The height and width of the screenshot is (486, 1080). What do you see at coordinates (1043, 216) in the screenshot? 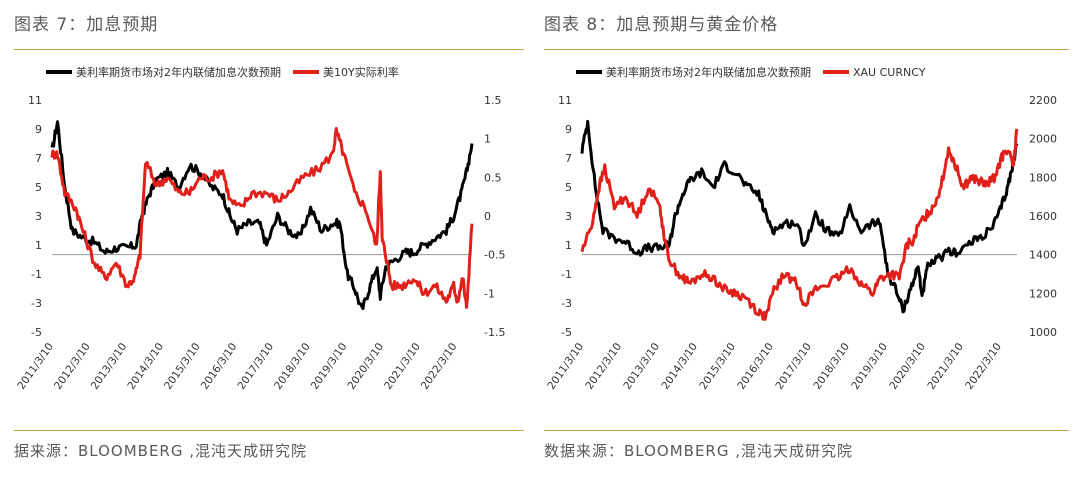
I see `y-right-tick-label: 1600` at bounding box center [1043, 216].